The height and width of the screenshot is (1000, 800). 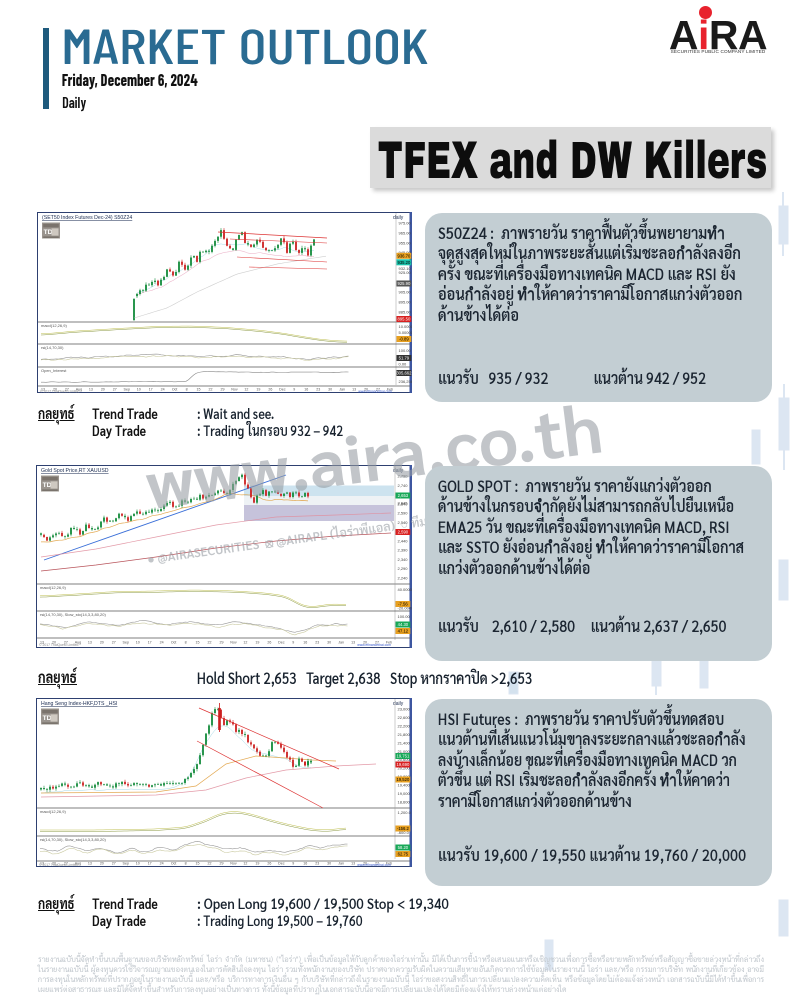 What do you see at coordinates (375, 392) in the screenshot?
I see `svg-text: www.efinancethai.com` at bounding box center [375, 392].